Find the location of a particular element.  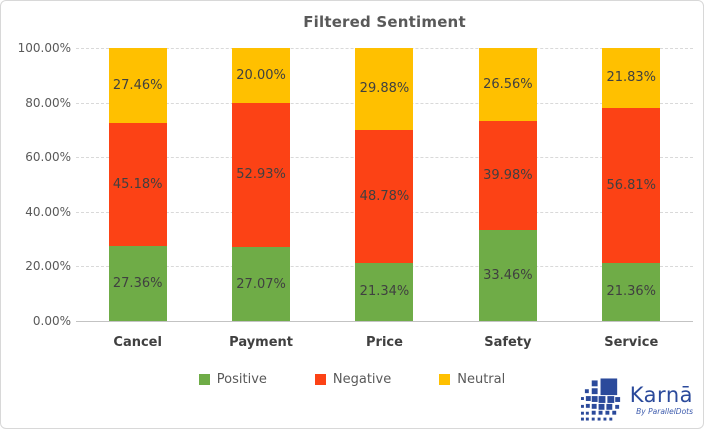

legend-item-positive: Positive is located at coordinates (232, 379).